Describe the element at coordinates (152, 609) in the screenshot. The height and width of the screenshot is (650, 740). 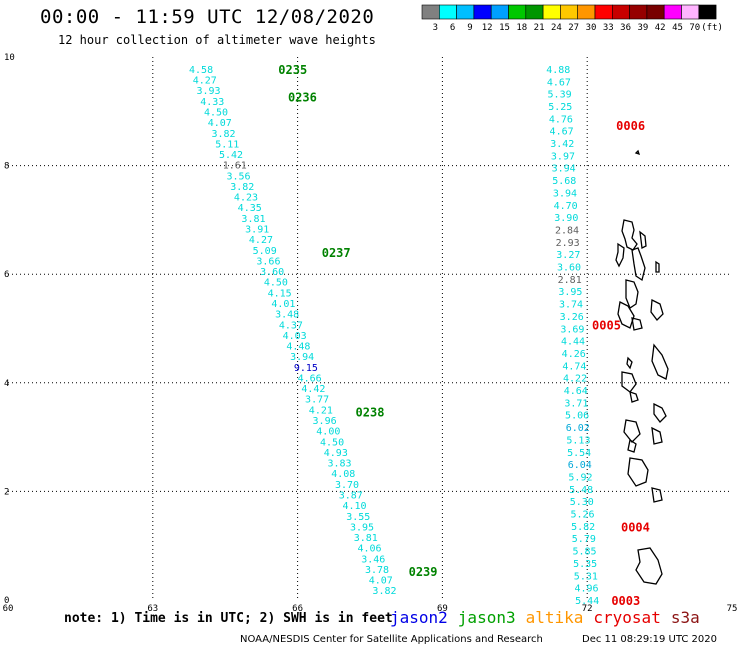
I see `x-tick-label: 63` at that location.